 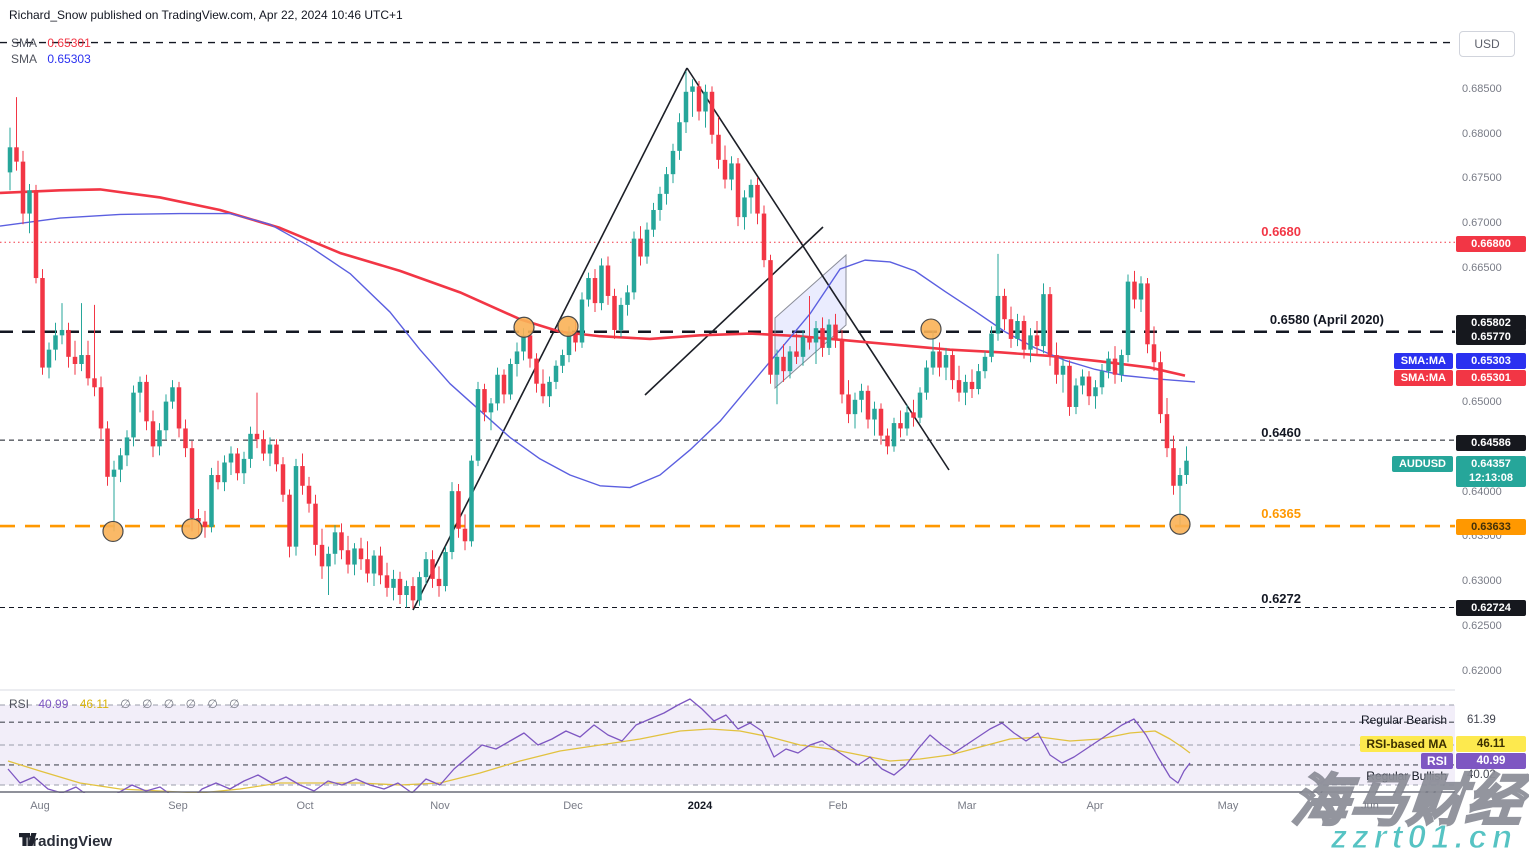 What do you see at coordinates (1491, 323) in the screenshot?
I see `price-axis-badge: 0.65802` at bounding box center [1491, 323].